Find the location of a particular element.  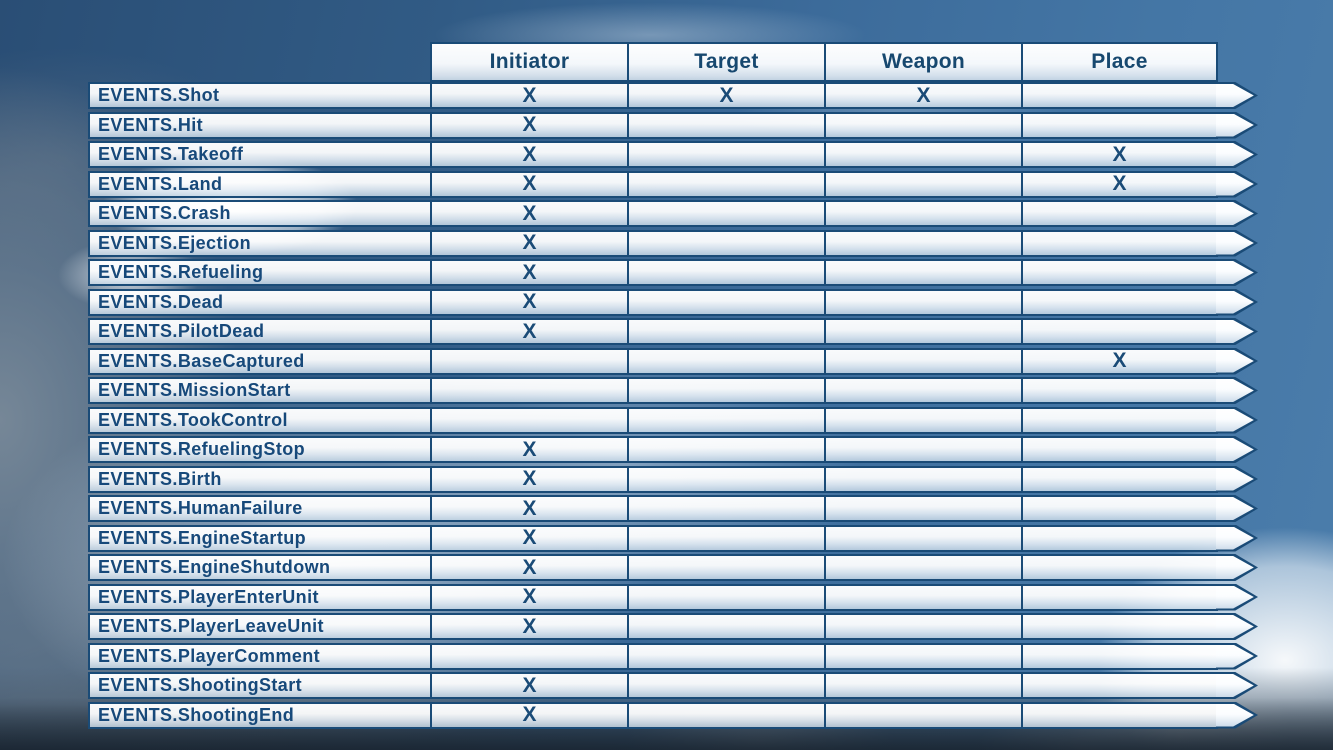

event-name-cell: EVENTS.RefuelingStop is located at coordinates (202, 449).